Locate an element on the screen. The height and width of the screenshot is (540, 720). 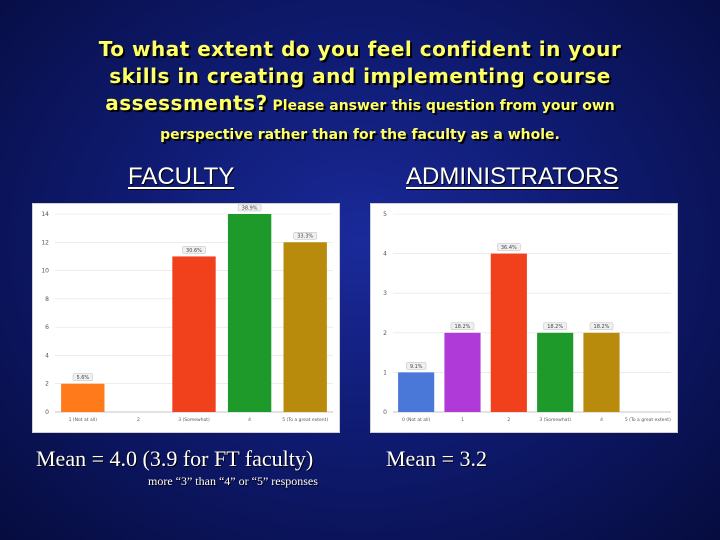
title-line-3-big: assessments? is located at coordinates (186, 103).